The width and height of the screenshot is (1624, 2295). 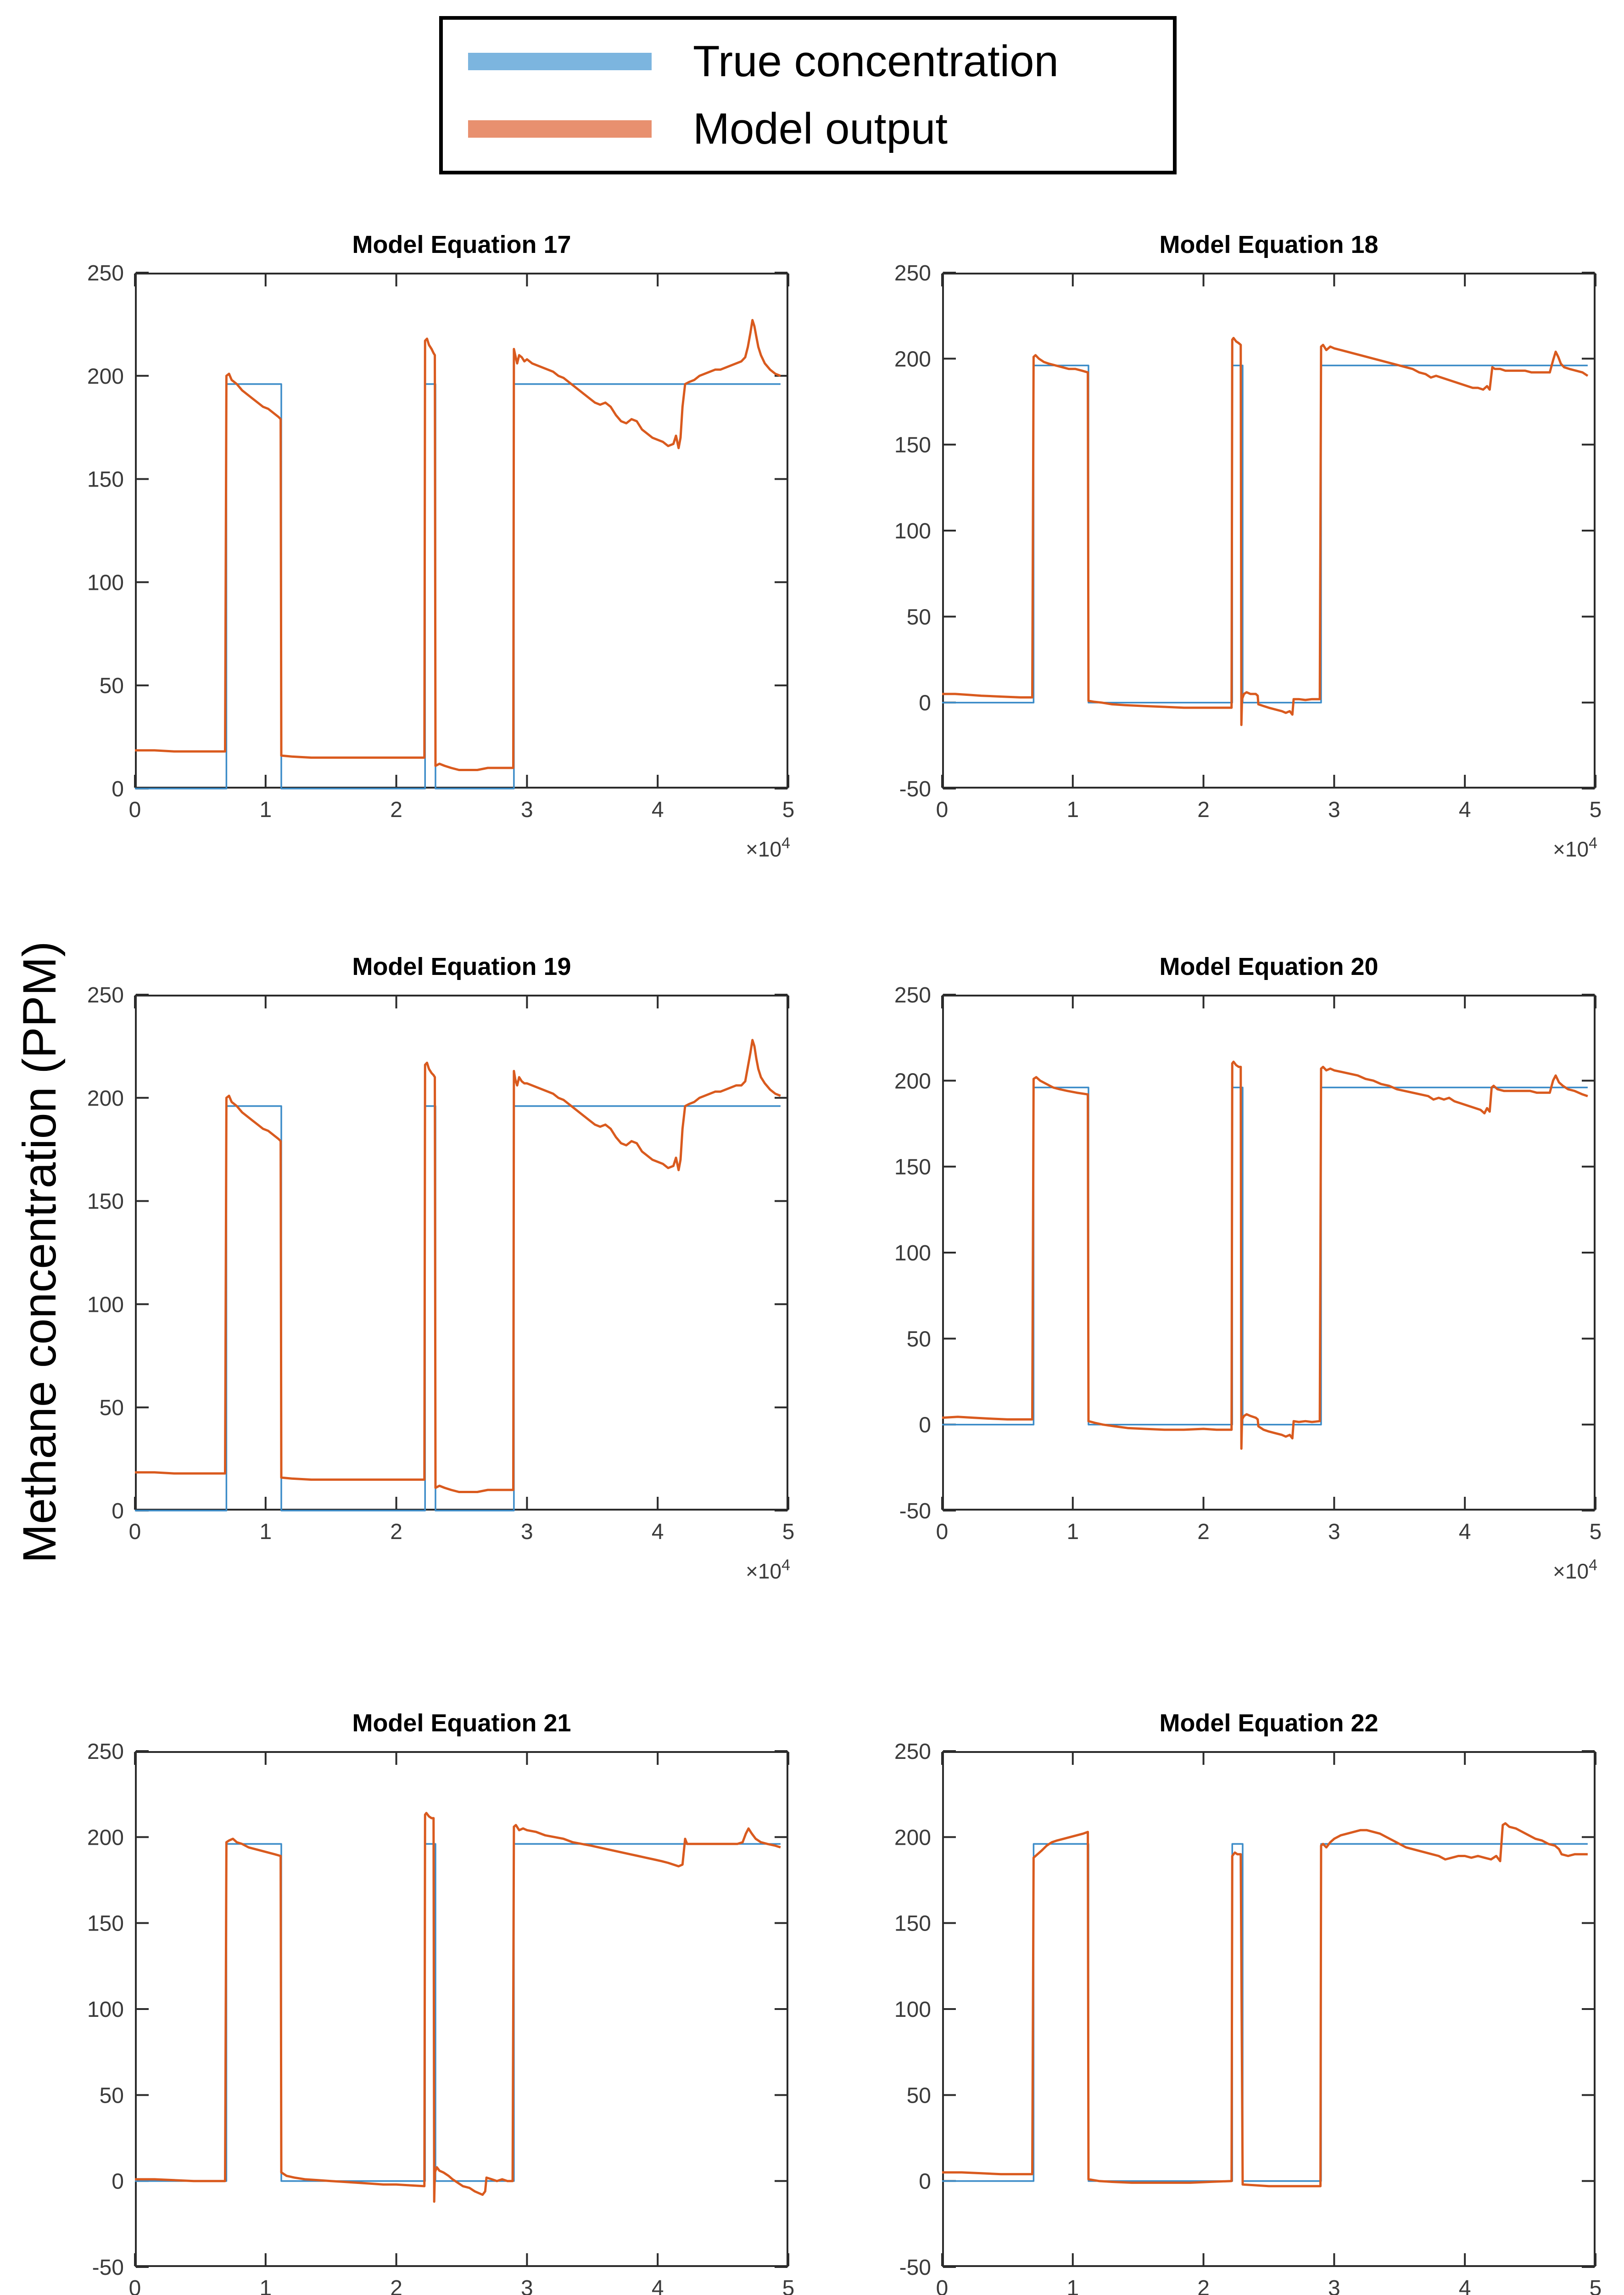 What do you see at coordinates (1268, 1723) in the screenshot?
I see `subplot-title: Model Equation 22` at bounding box center [1268, 1723].